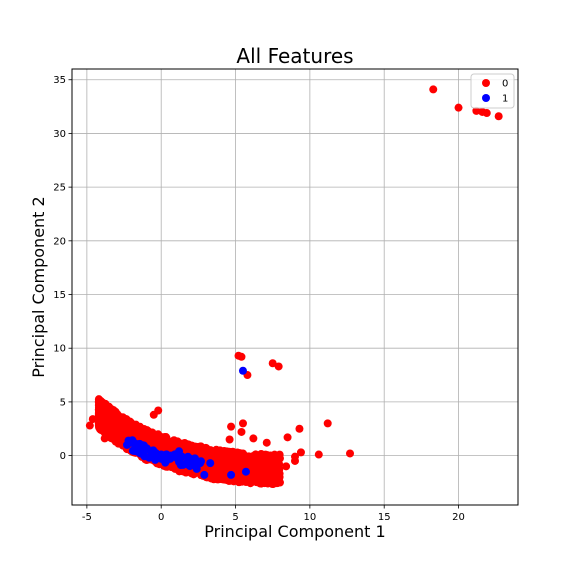  I want to click on y-axis-ticks: 0 5 10 15 20 25 30 35, so click(62, 268).